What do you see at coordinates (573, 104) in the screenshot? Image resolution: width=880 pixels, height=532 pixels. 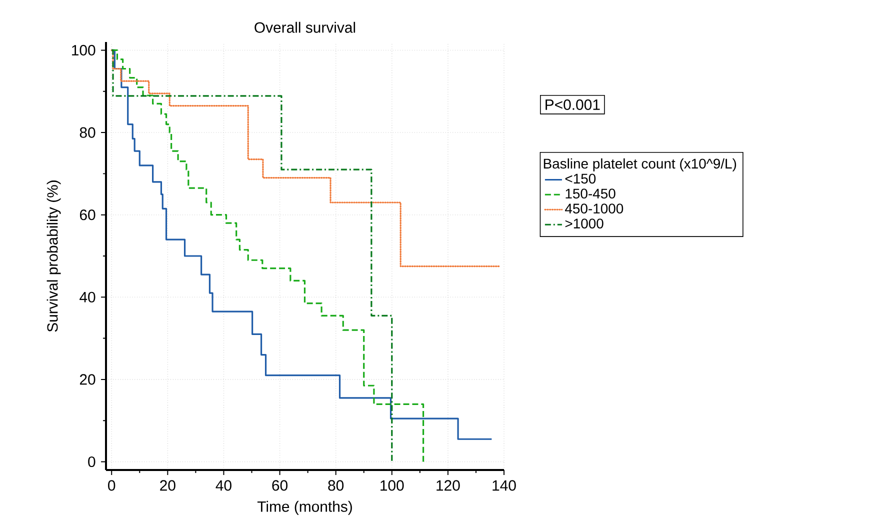 I see `text: P<0.001` at bounding box center [573, 104].